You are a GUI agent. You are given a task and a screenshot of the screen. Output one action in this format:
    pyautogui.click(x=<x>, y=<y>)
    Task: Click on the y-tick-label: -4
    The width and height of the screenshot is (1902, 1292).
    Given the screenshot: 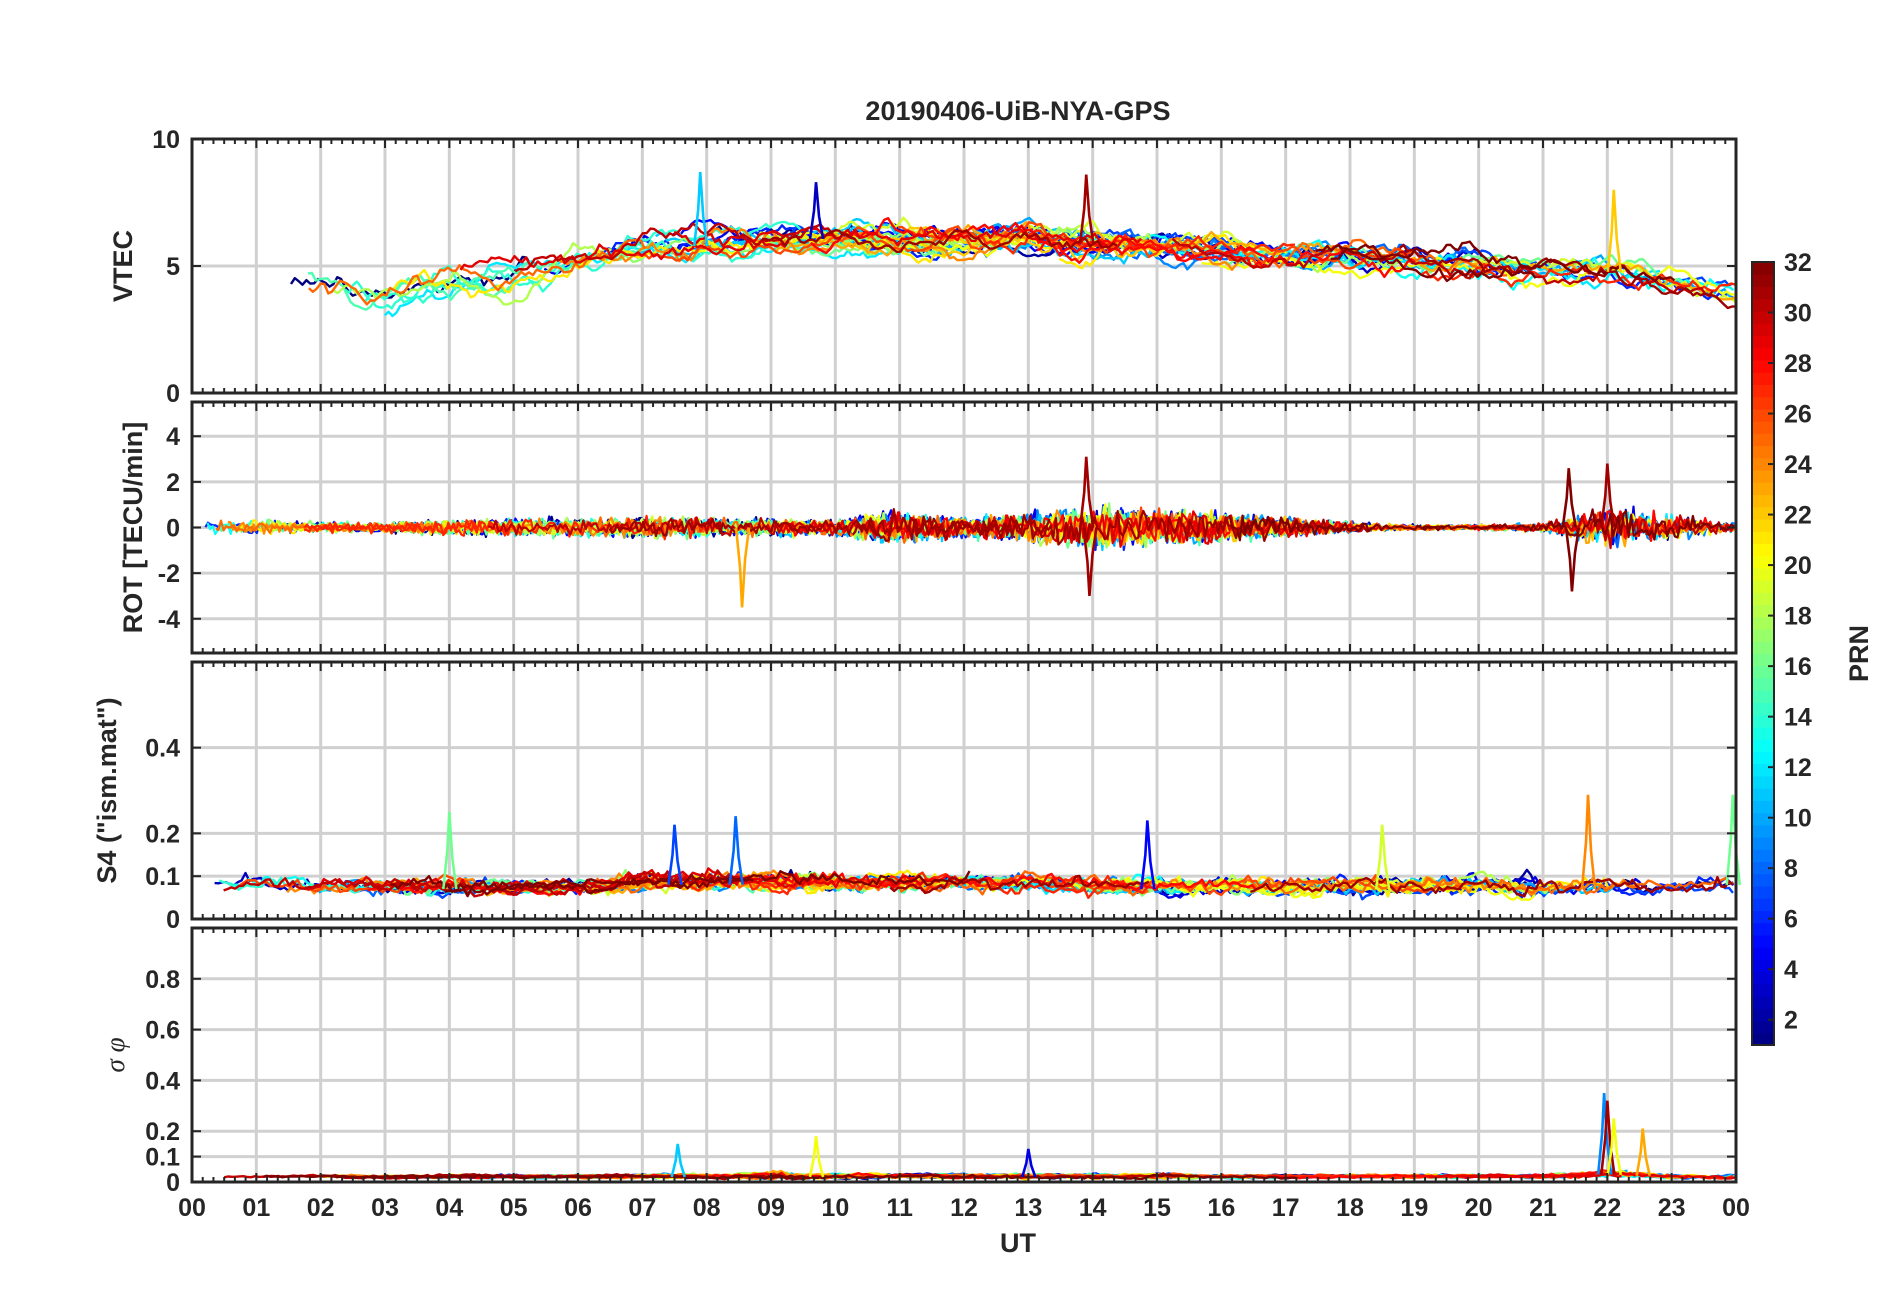 What is the action you would take?
    pyautogui.click(x=169, y=620)
    